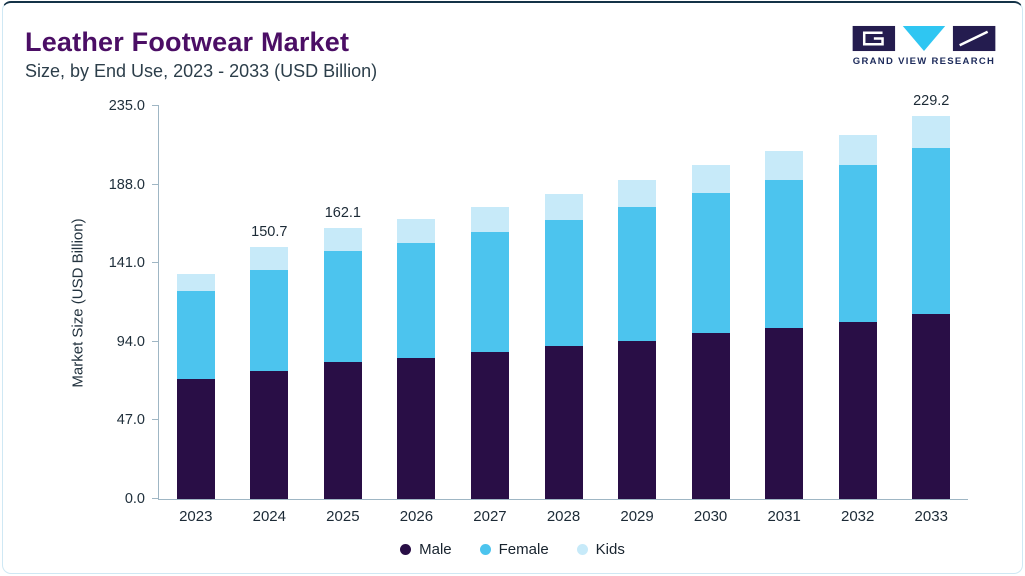 The width and height of the screenshot is (1025, 576). Describe the element at coordinates (343, 212) in the screenshot. I see `bar-value-label: 162.1` at that location.